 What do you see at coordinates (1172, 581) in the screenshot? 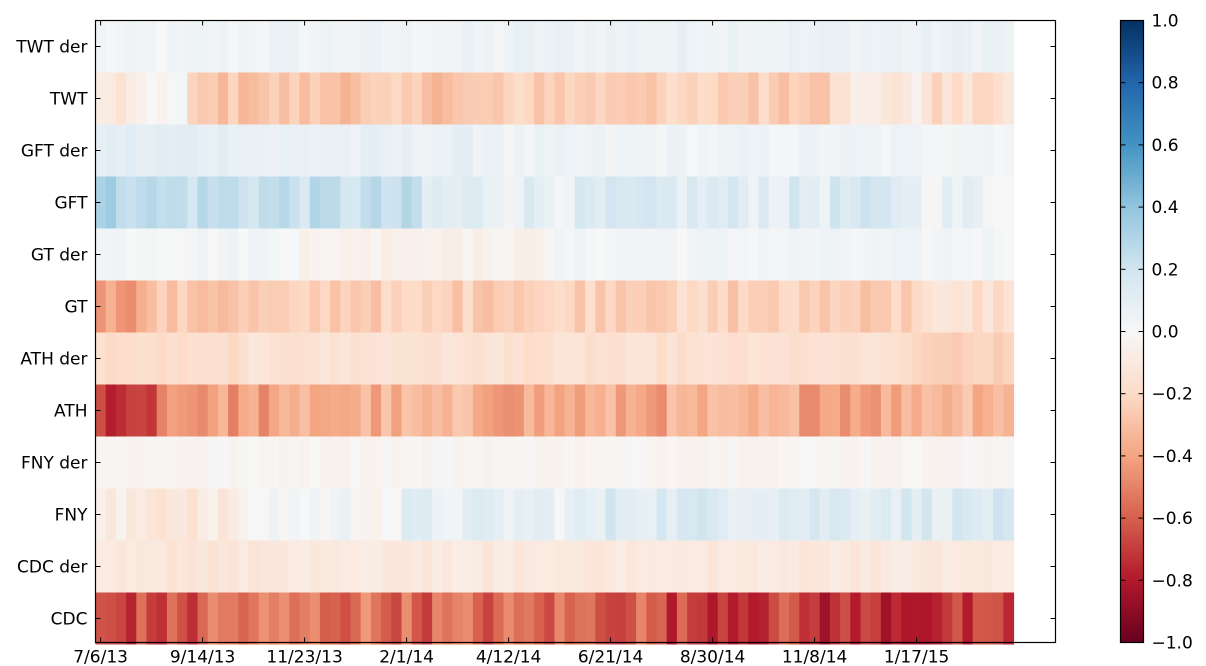
I see `colorbar-tick-label: −0.8` at bounding box center [1172, 581].